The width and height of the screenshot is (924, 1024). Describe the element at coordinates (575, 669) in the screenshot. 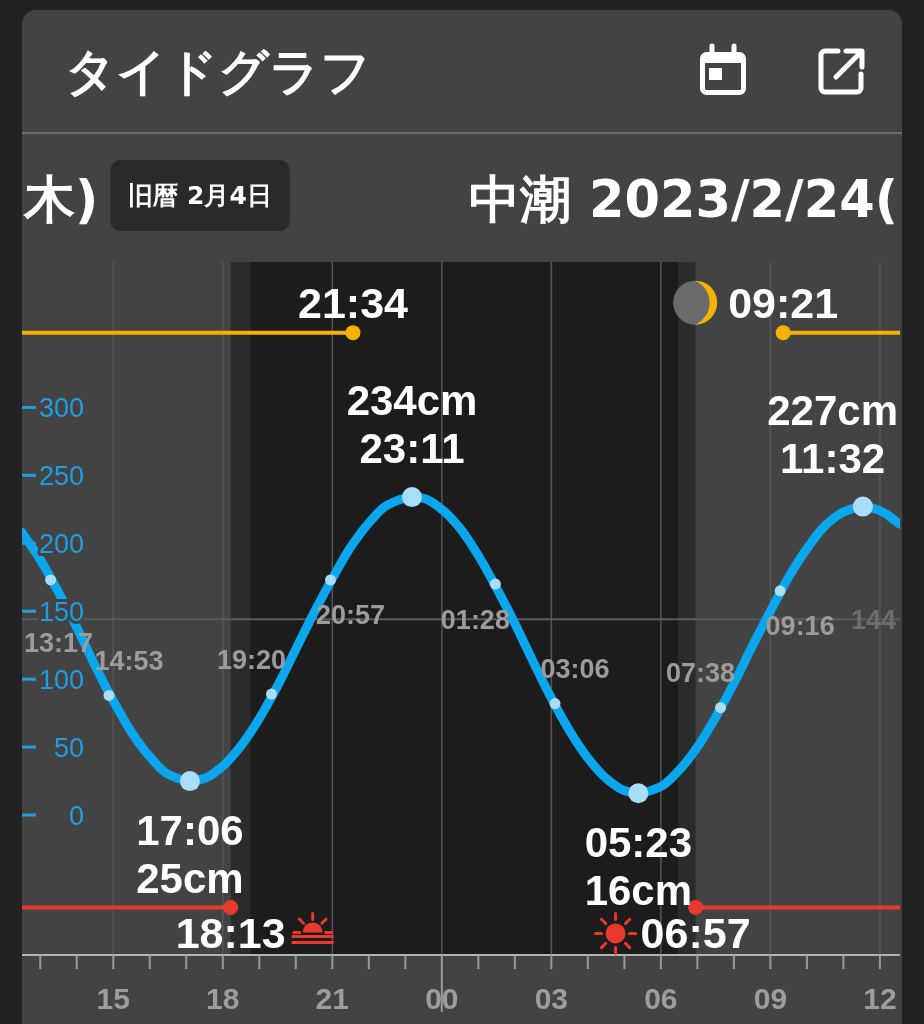

I see `annotation: 03:06` at that location.